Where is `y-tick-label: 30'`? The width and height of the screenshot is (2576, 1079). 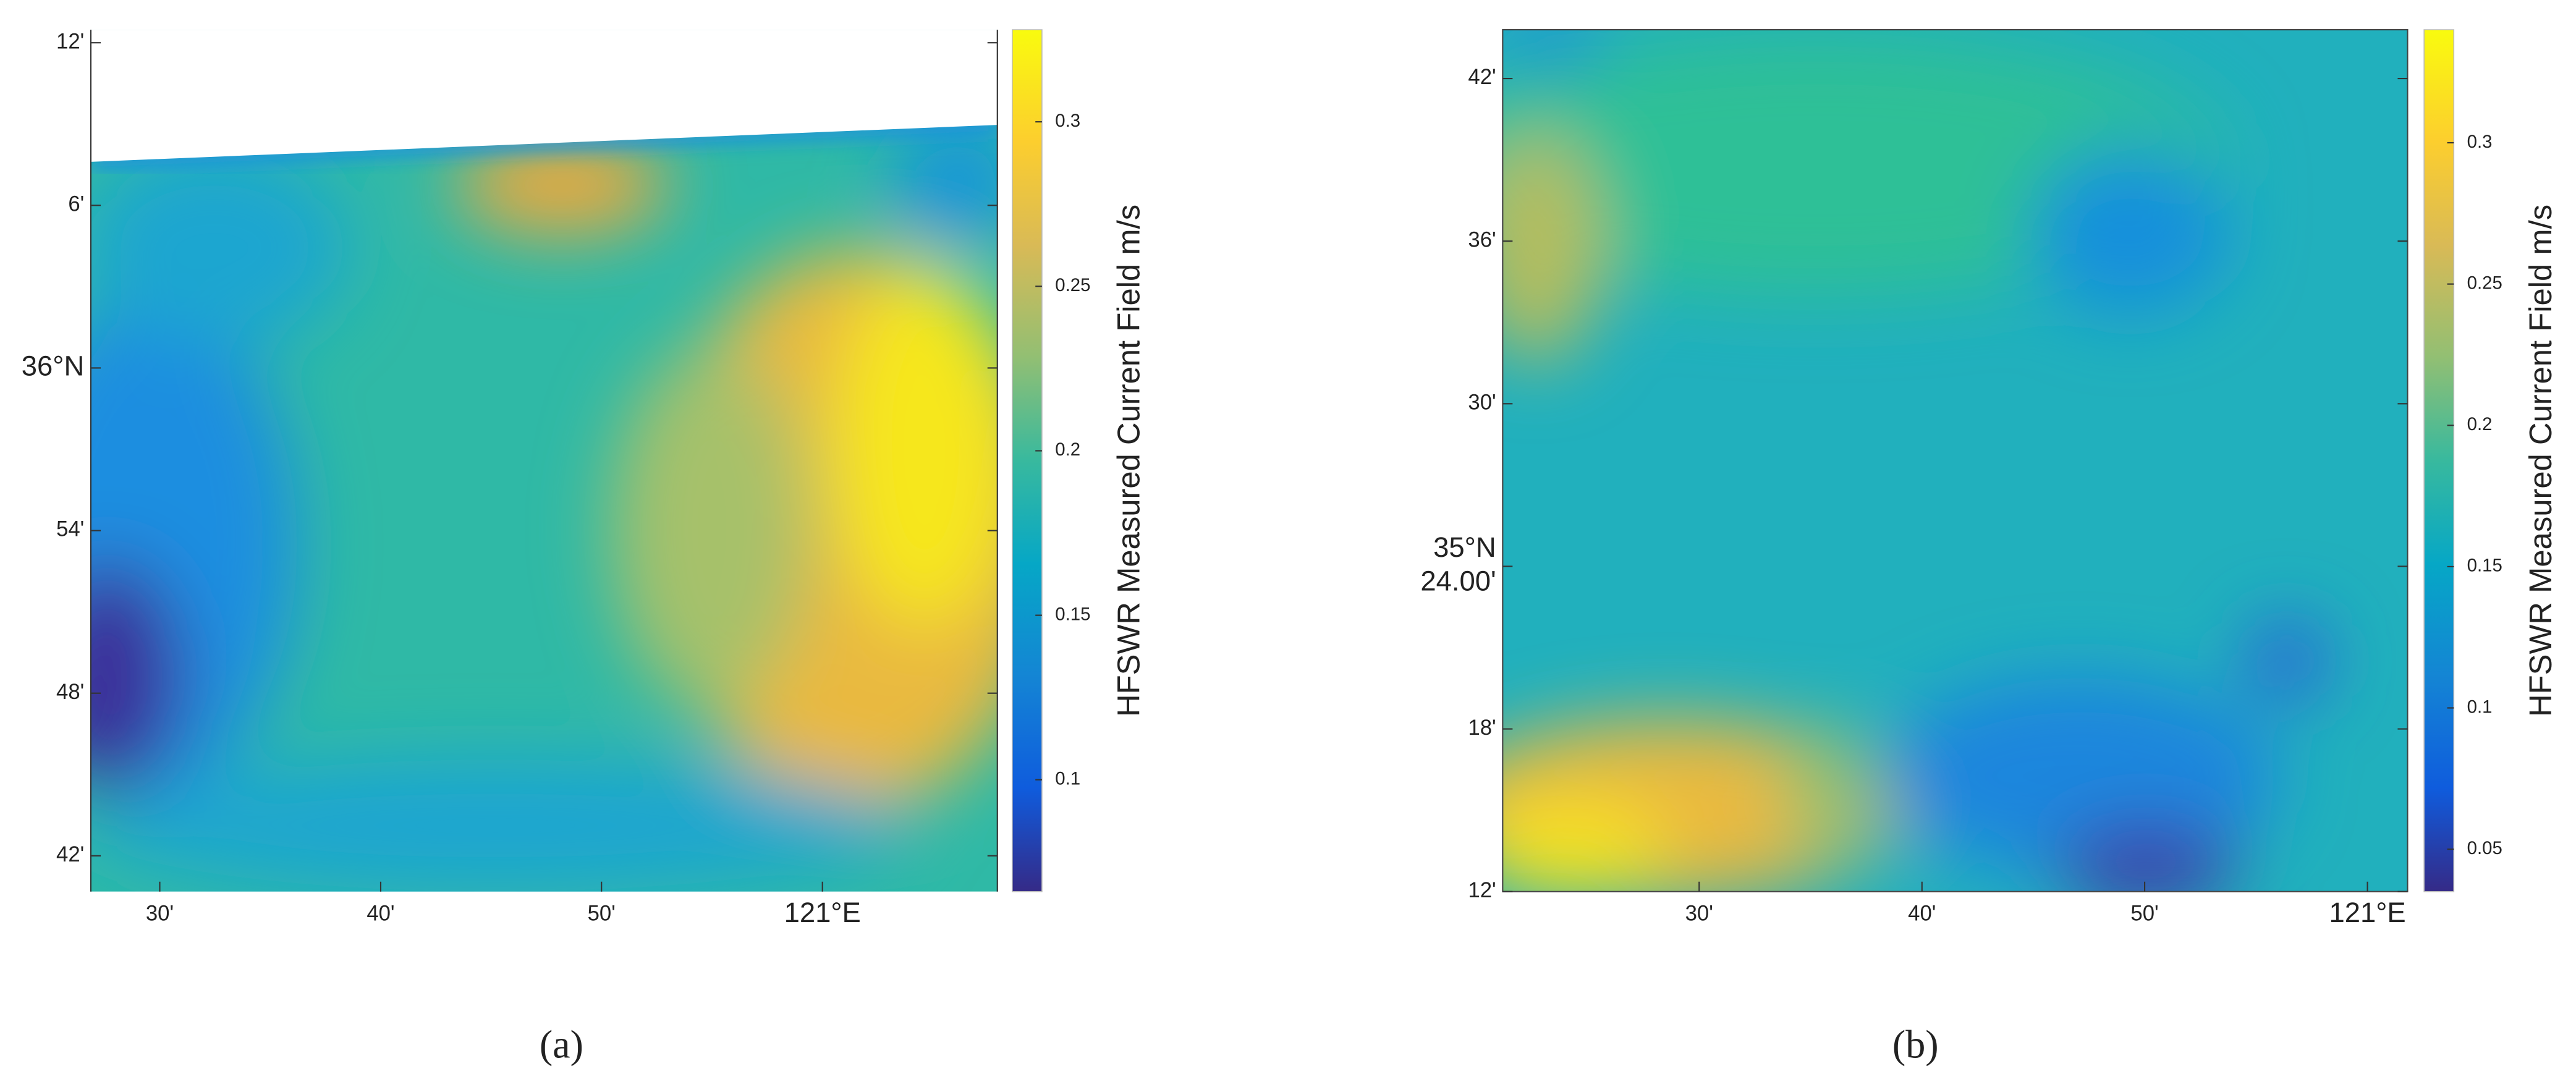 y-tick-label: 30' is located at coordinates (1482, 403).